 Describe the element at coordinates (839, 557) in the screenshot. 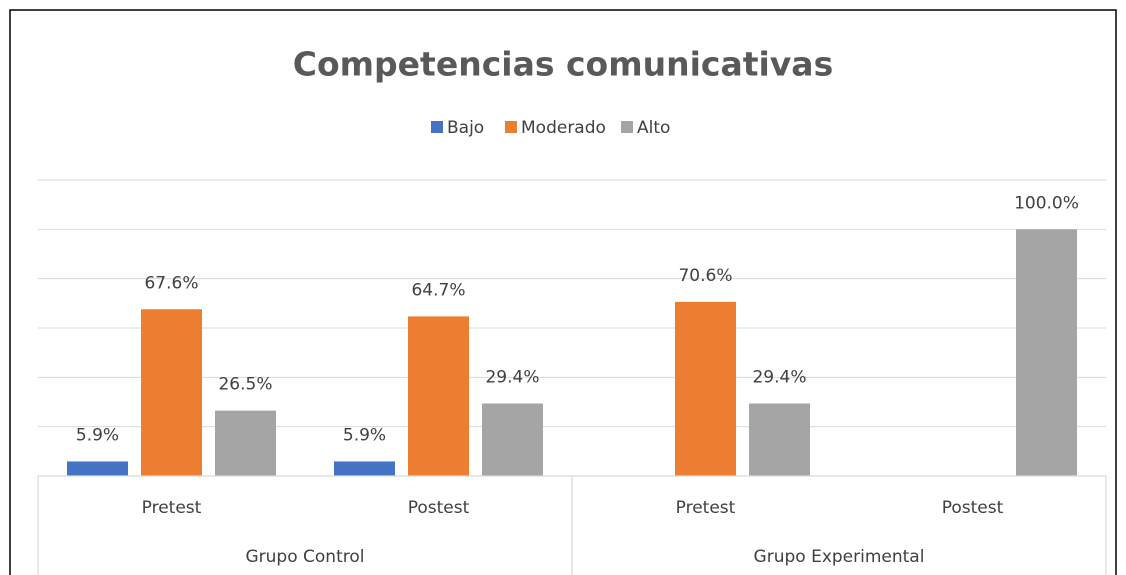

I see `group-label: Grupo Experimental` at that location.